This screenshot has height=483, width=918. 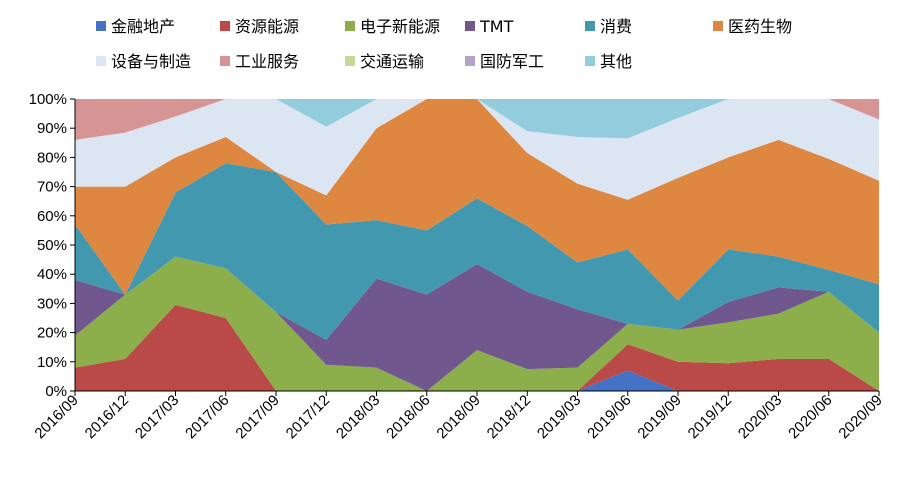 I want to click on x-tick-label: 2018/12, so click(x=509, y=417).